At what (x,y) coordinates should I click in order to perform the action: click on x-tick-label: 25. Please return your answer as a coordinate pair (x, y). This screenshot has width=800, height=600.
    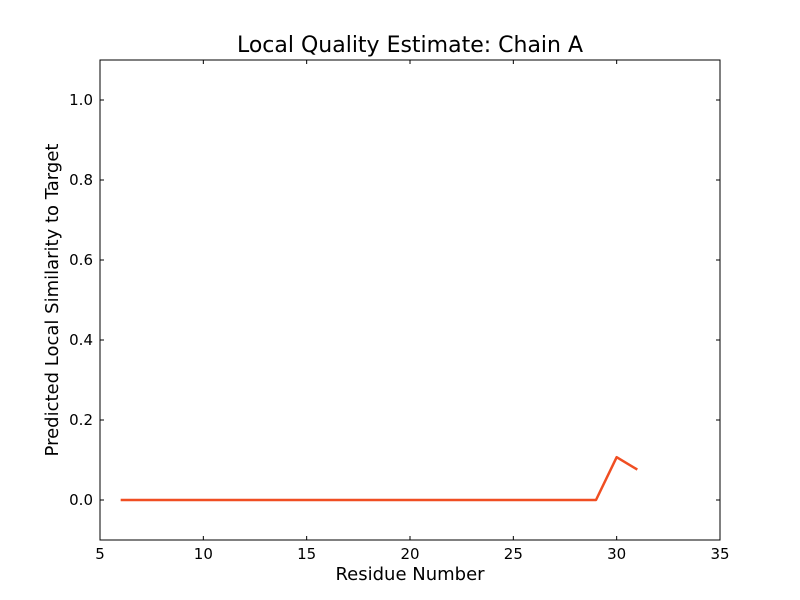
    Looking at the image, I should click on (513, 554).